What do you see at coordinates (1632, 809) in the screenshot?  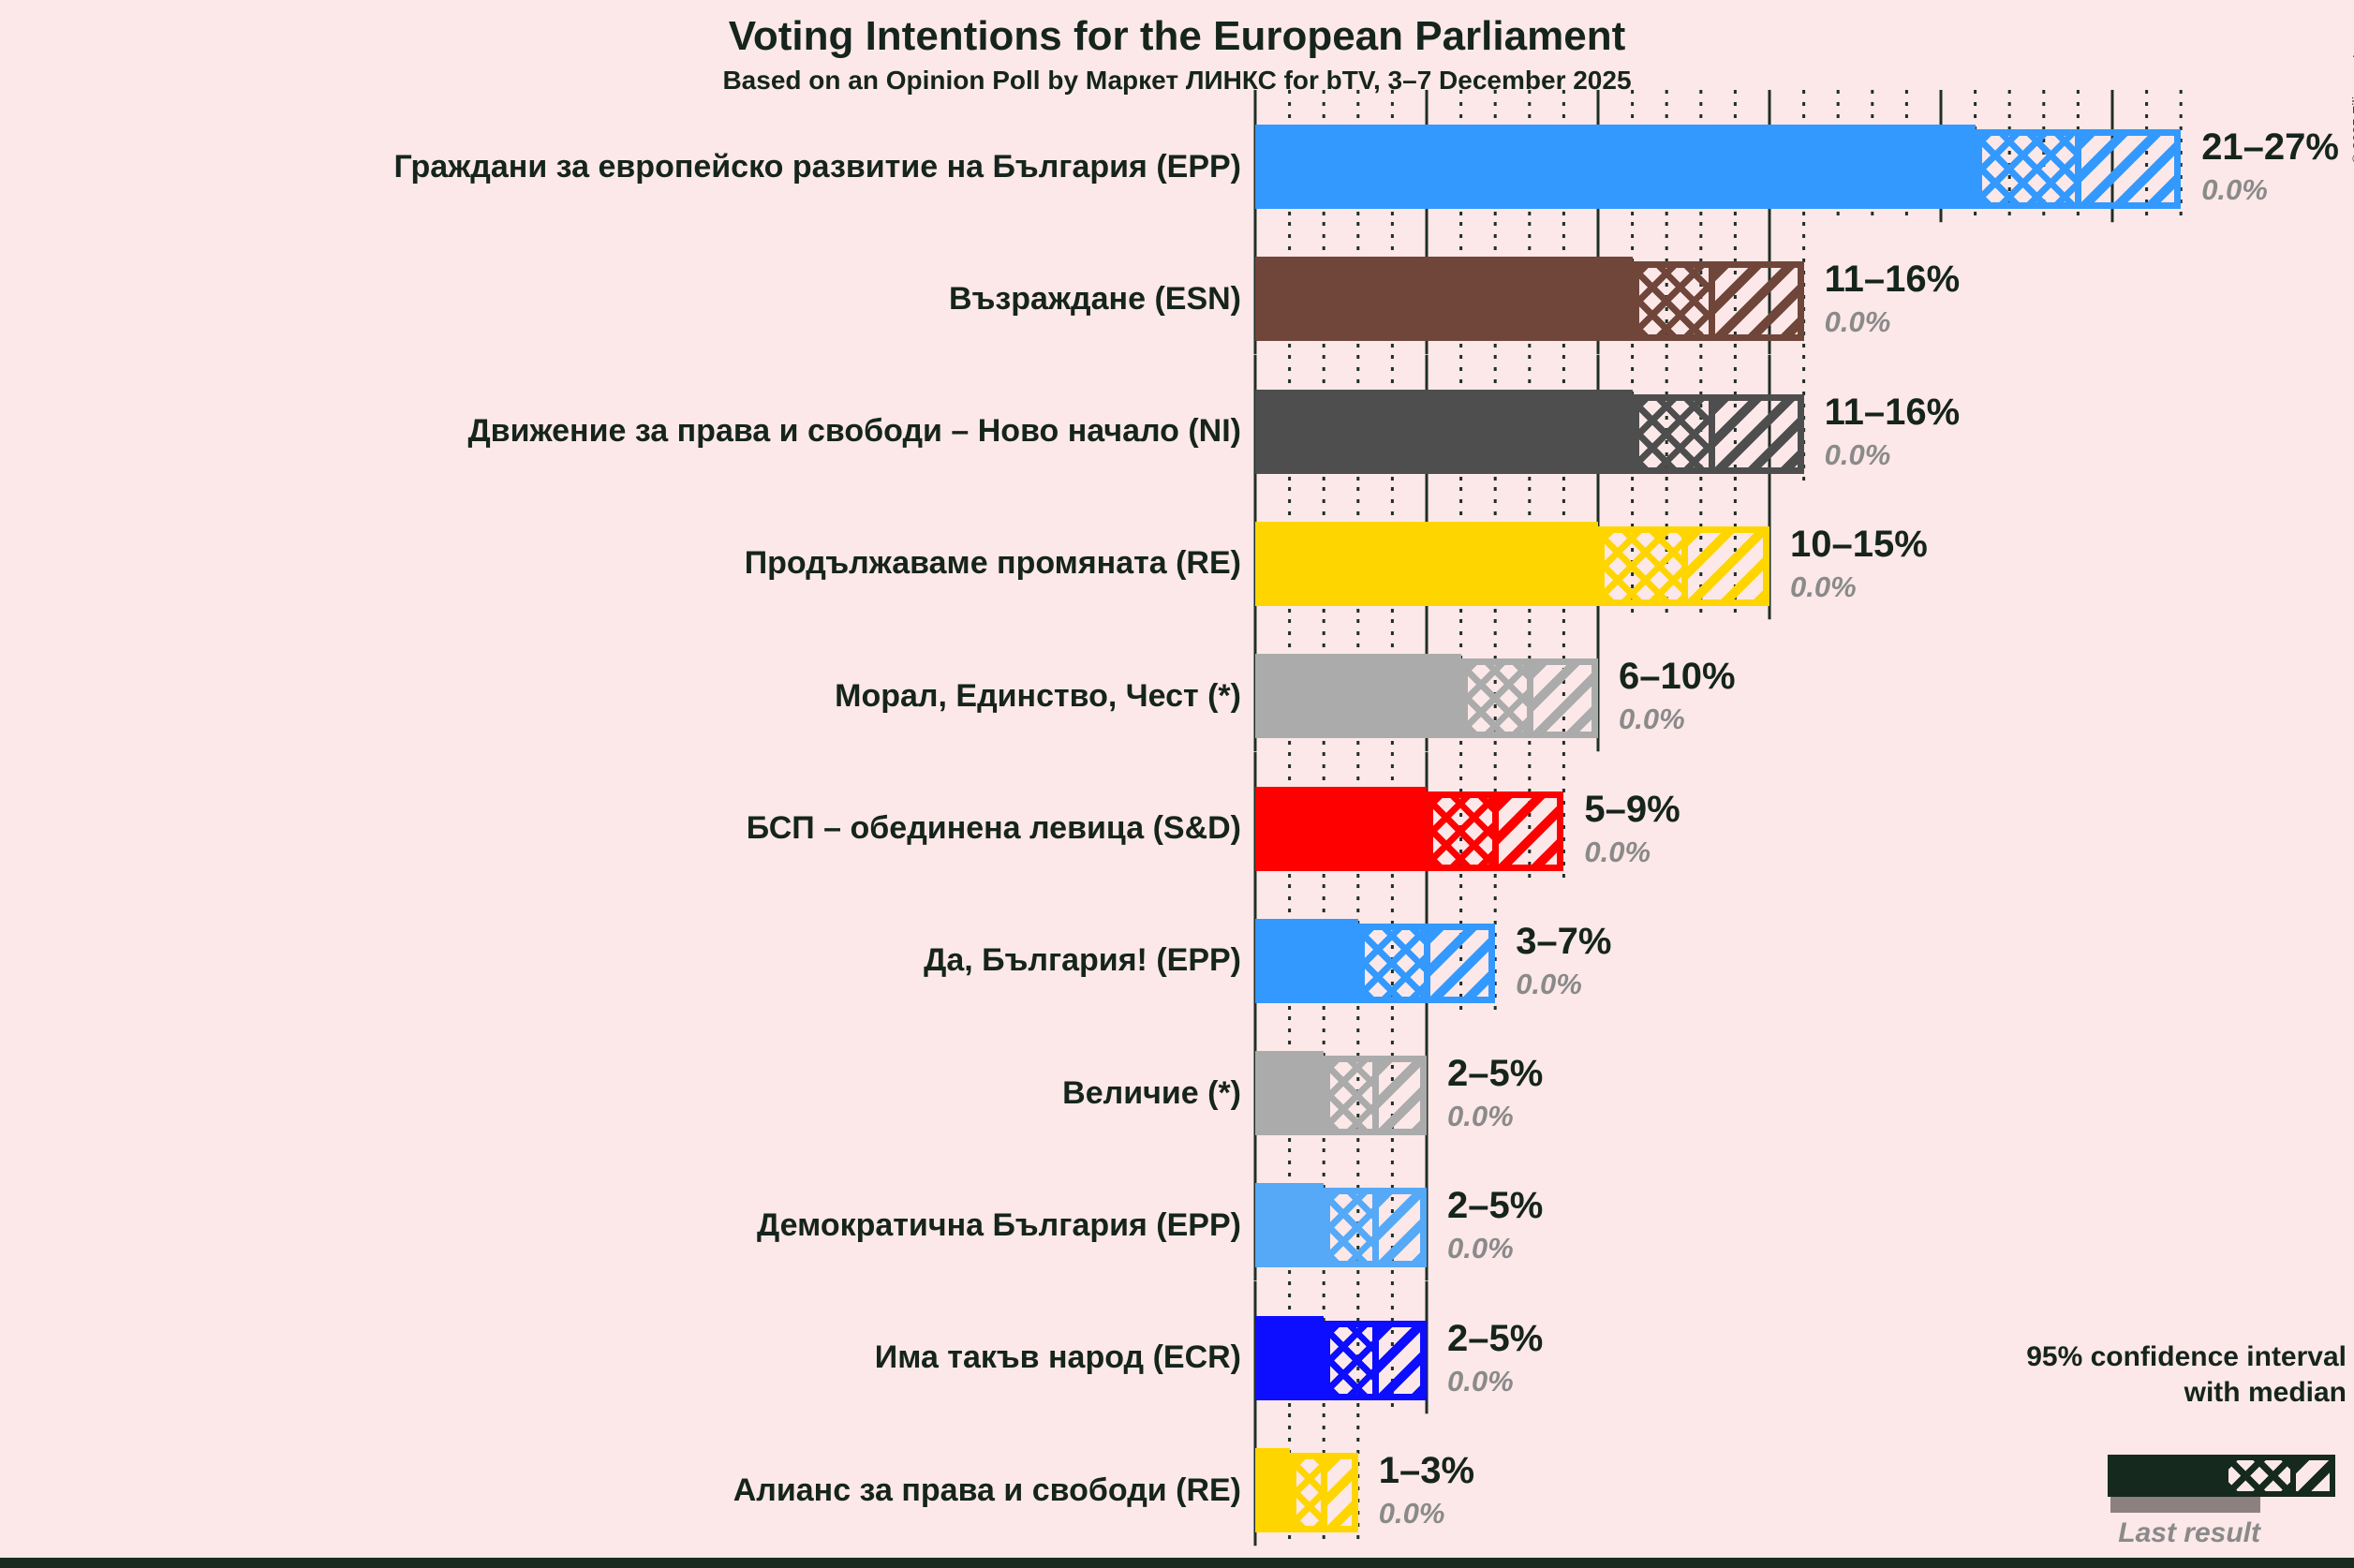 I see `value-label: 5–9%` at bounding box center [1632, 809].